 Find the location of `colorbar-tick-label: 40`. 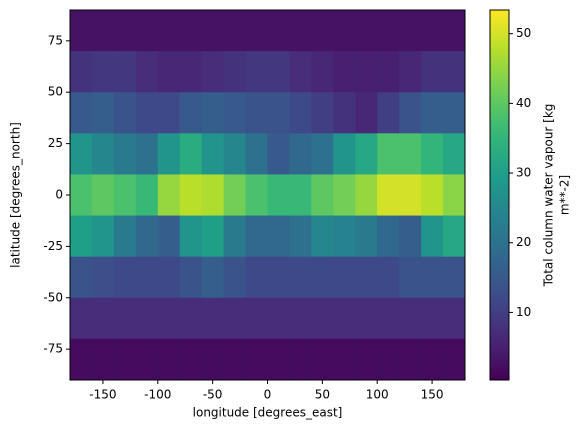

colorbar-tick-label: 40 is located at coordinates (523, 103).